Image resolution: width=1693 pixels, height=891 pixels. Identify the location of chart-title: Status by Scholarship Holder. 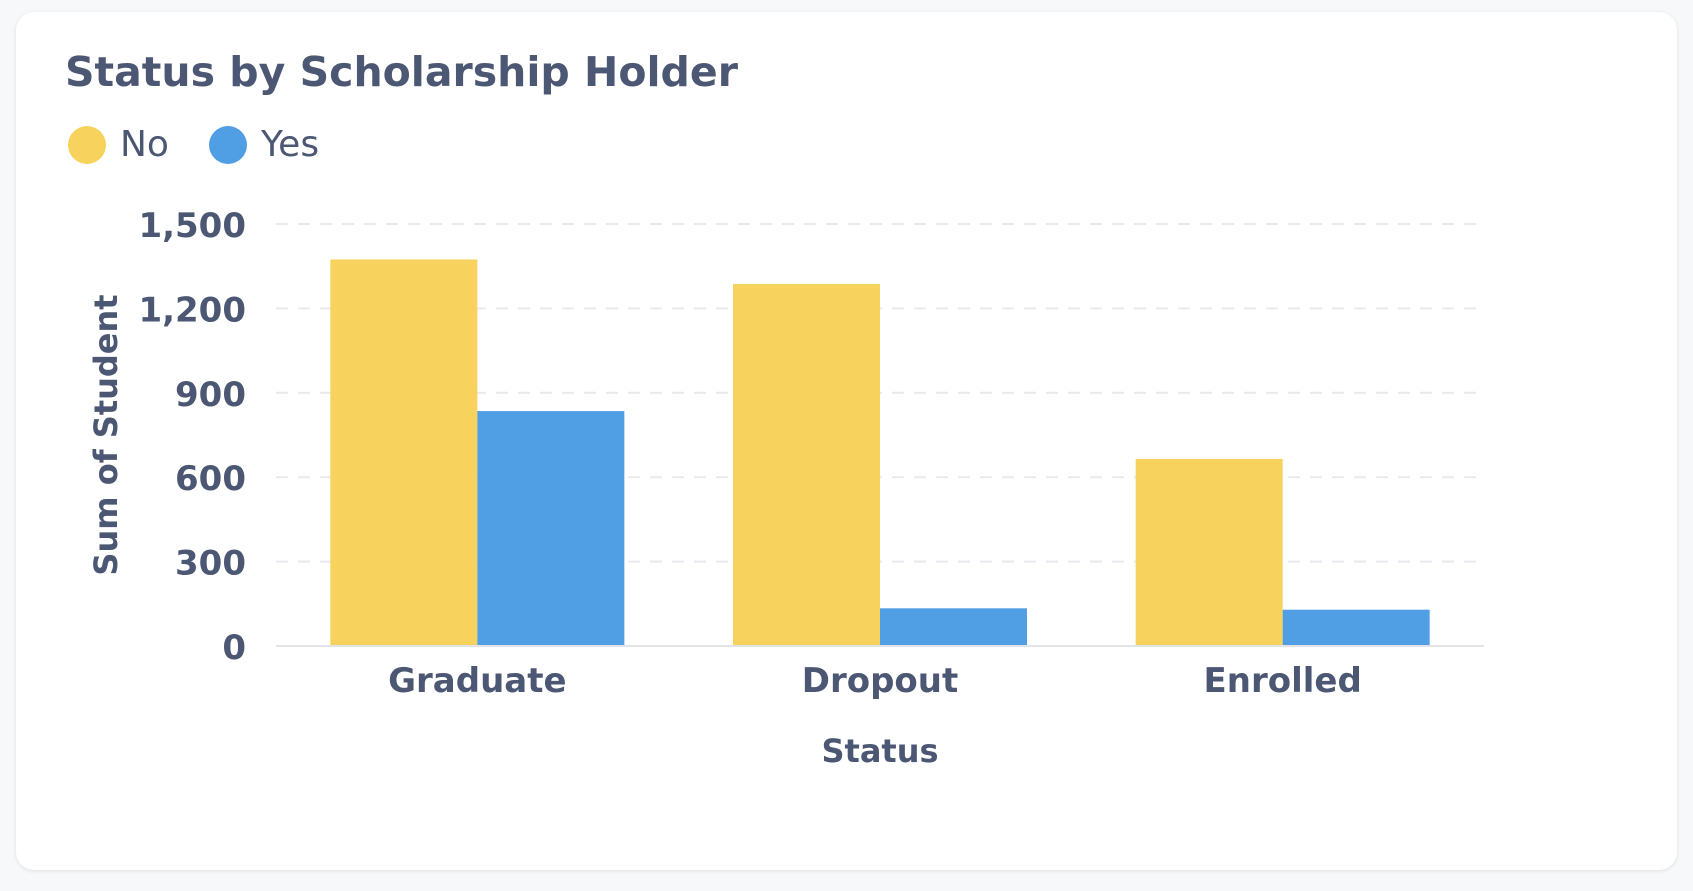
(401, 72).